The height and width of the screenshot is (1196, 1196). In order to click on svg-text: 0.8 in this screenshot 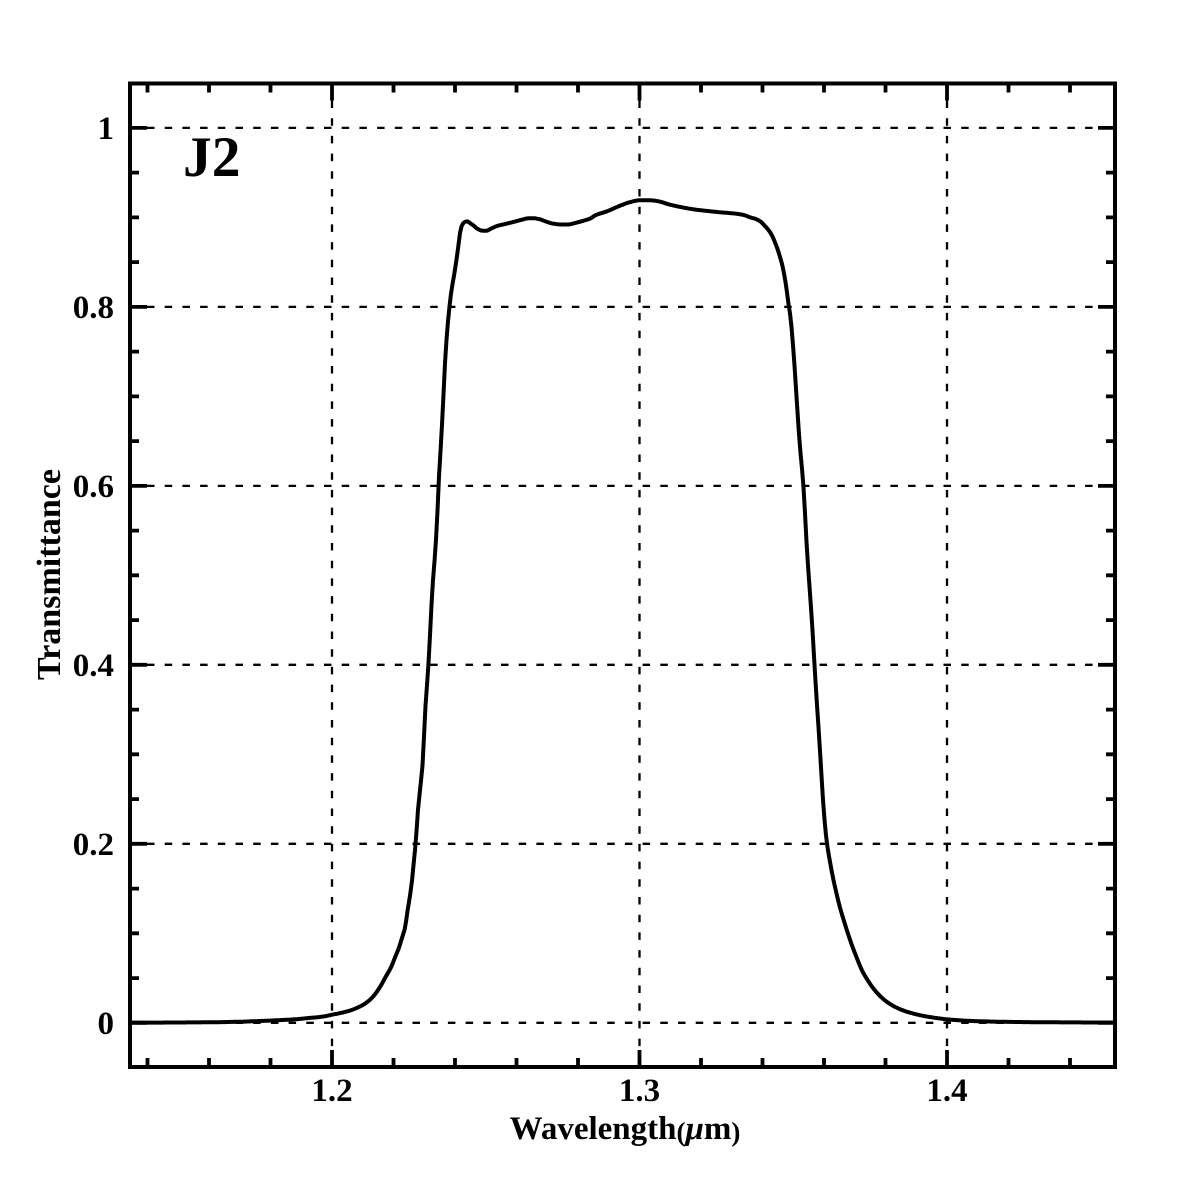, I will do `click(93, 308)`.